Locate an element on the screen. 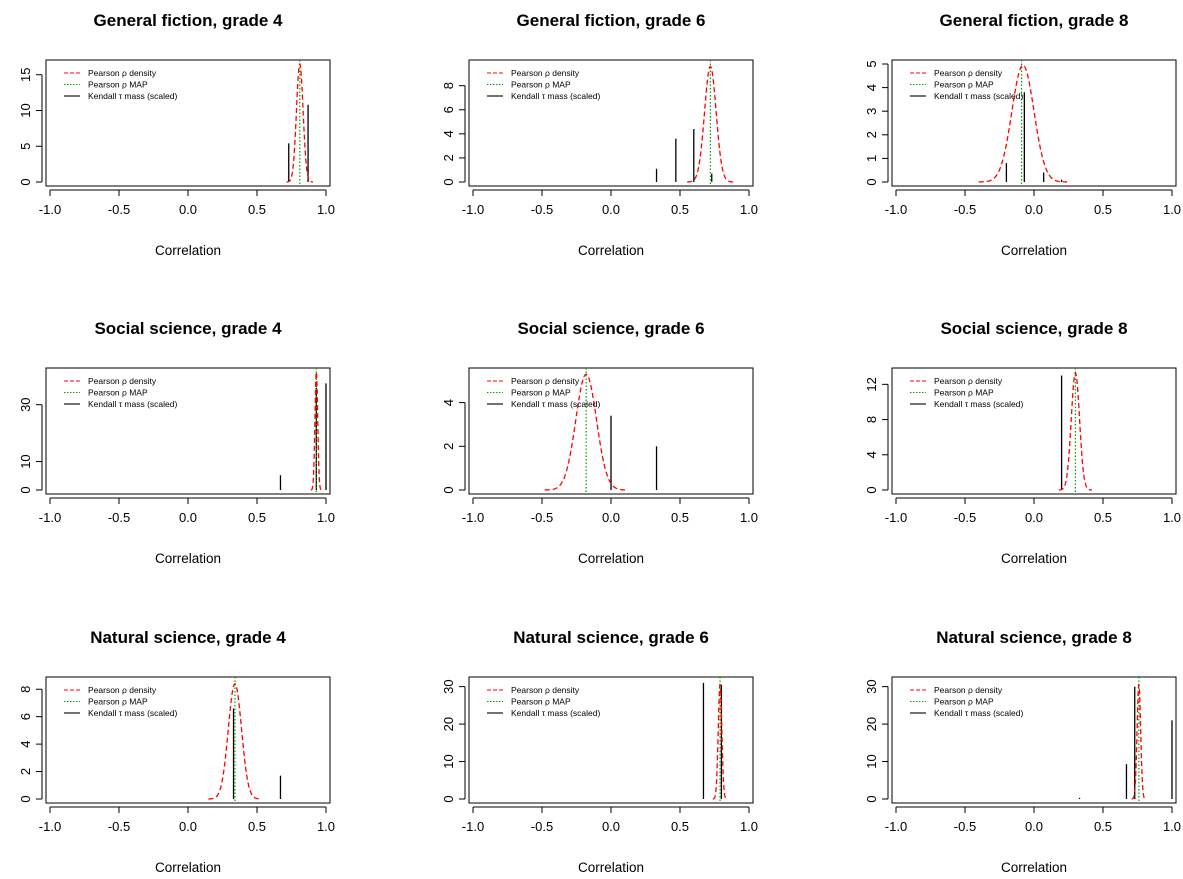  panel-title: Natural science, grade 6 is located at coordinates (611, 637).